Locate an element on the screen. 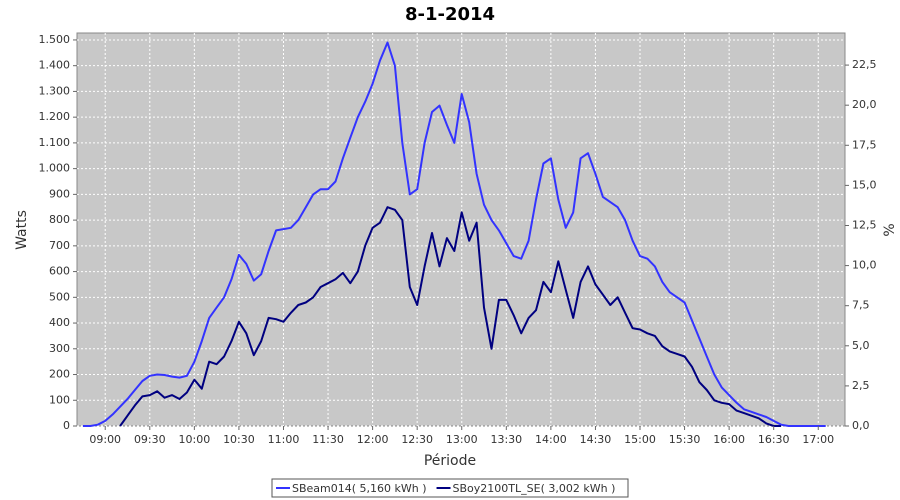 This screenshot has height=500, width=900. y-tick-label: 0 is located at coordinates (66, 425).